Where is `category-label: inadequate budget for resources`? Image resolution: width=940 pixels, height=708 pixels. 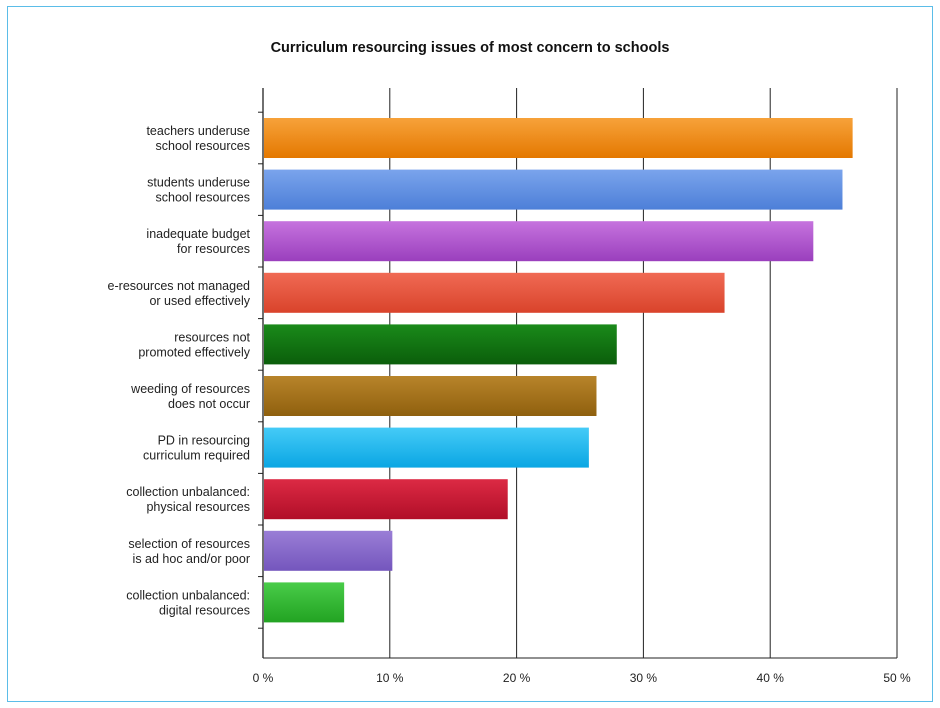 category-label: inadequate budget for resources is located at coordinates (198, 241).